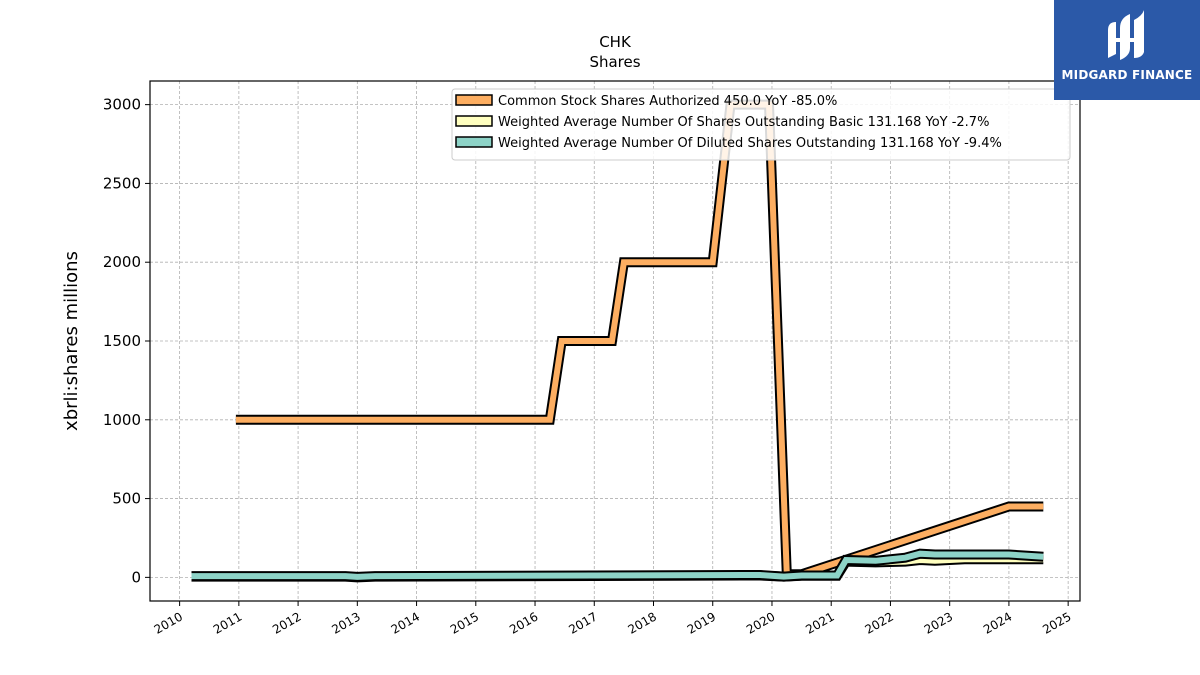  What do you see at coordinates (878, 622) in the screenshot?
I see `x-tick-label: 2022` at bounding box center [878, 622].